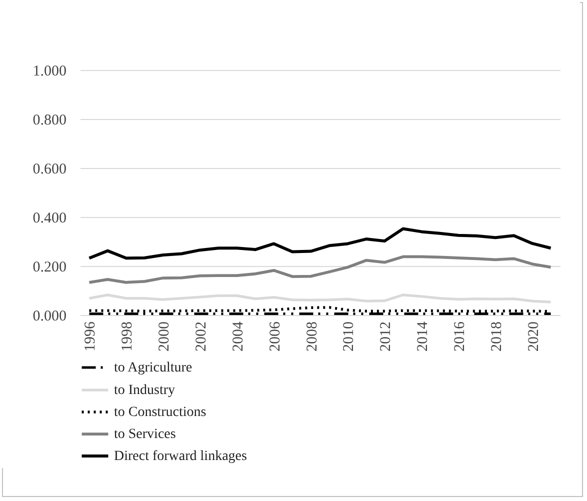 This screenshot has height=501, width=587. Describe the element at coordinates (349, 337) in the screenshot. I see `x-tick-label: 2010` at that location.